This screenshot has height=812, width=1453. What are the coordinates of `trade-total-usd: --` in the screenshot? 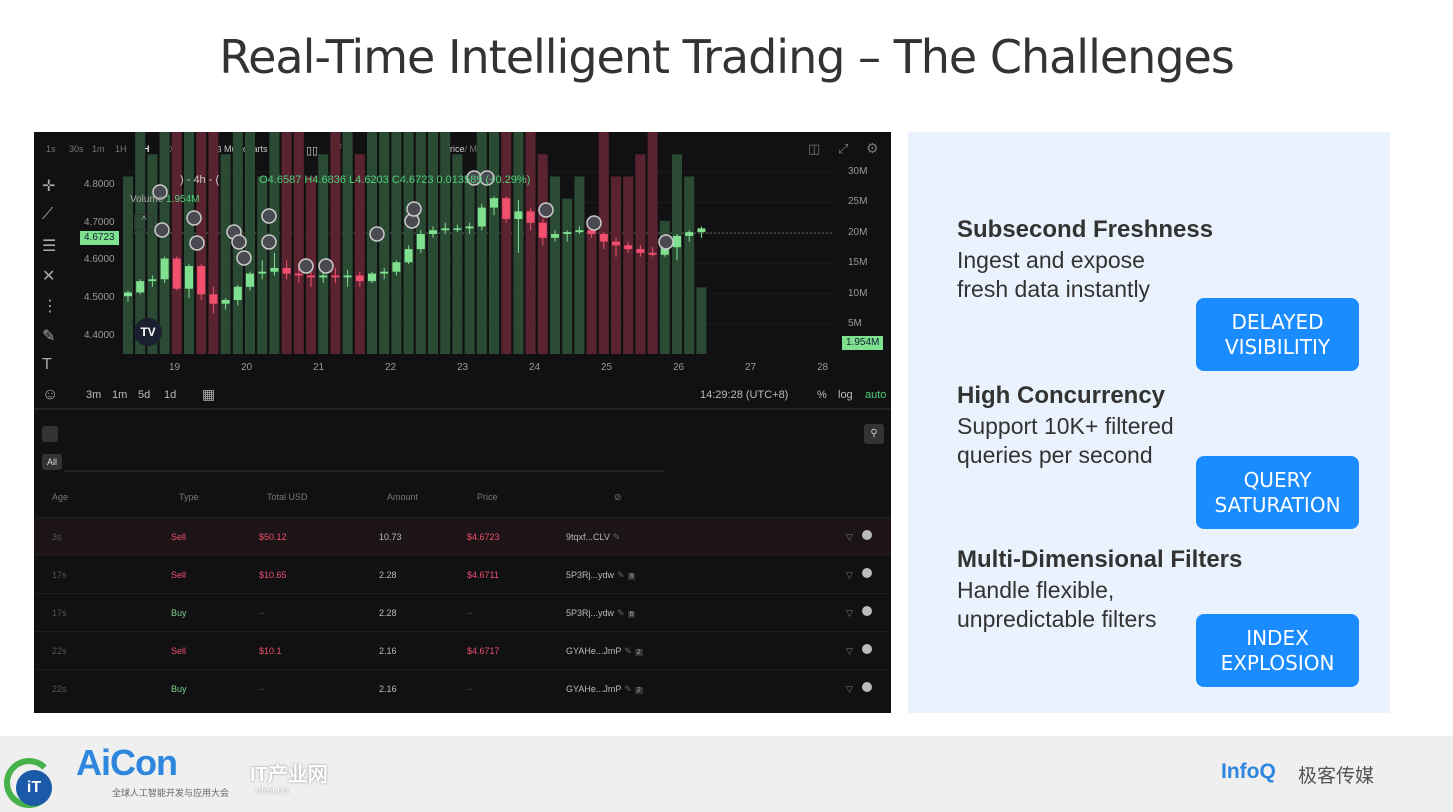 It's located at (262, 689).